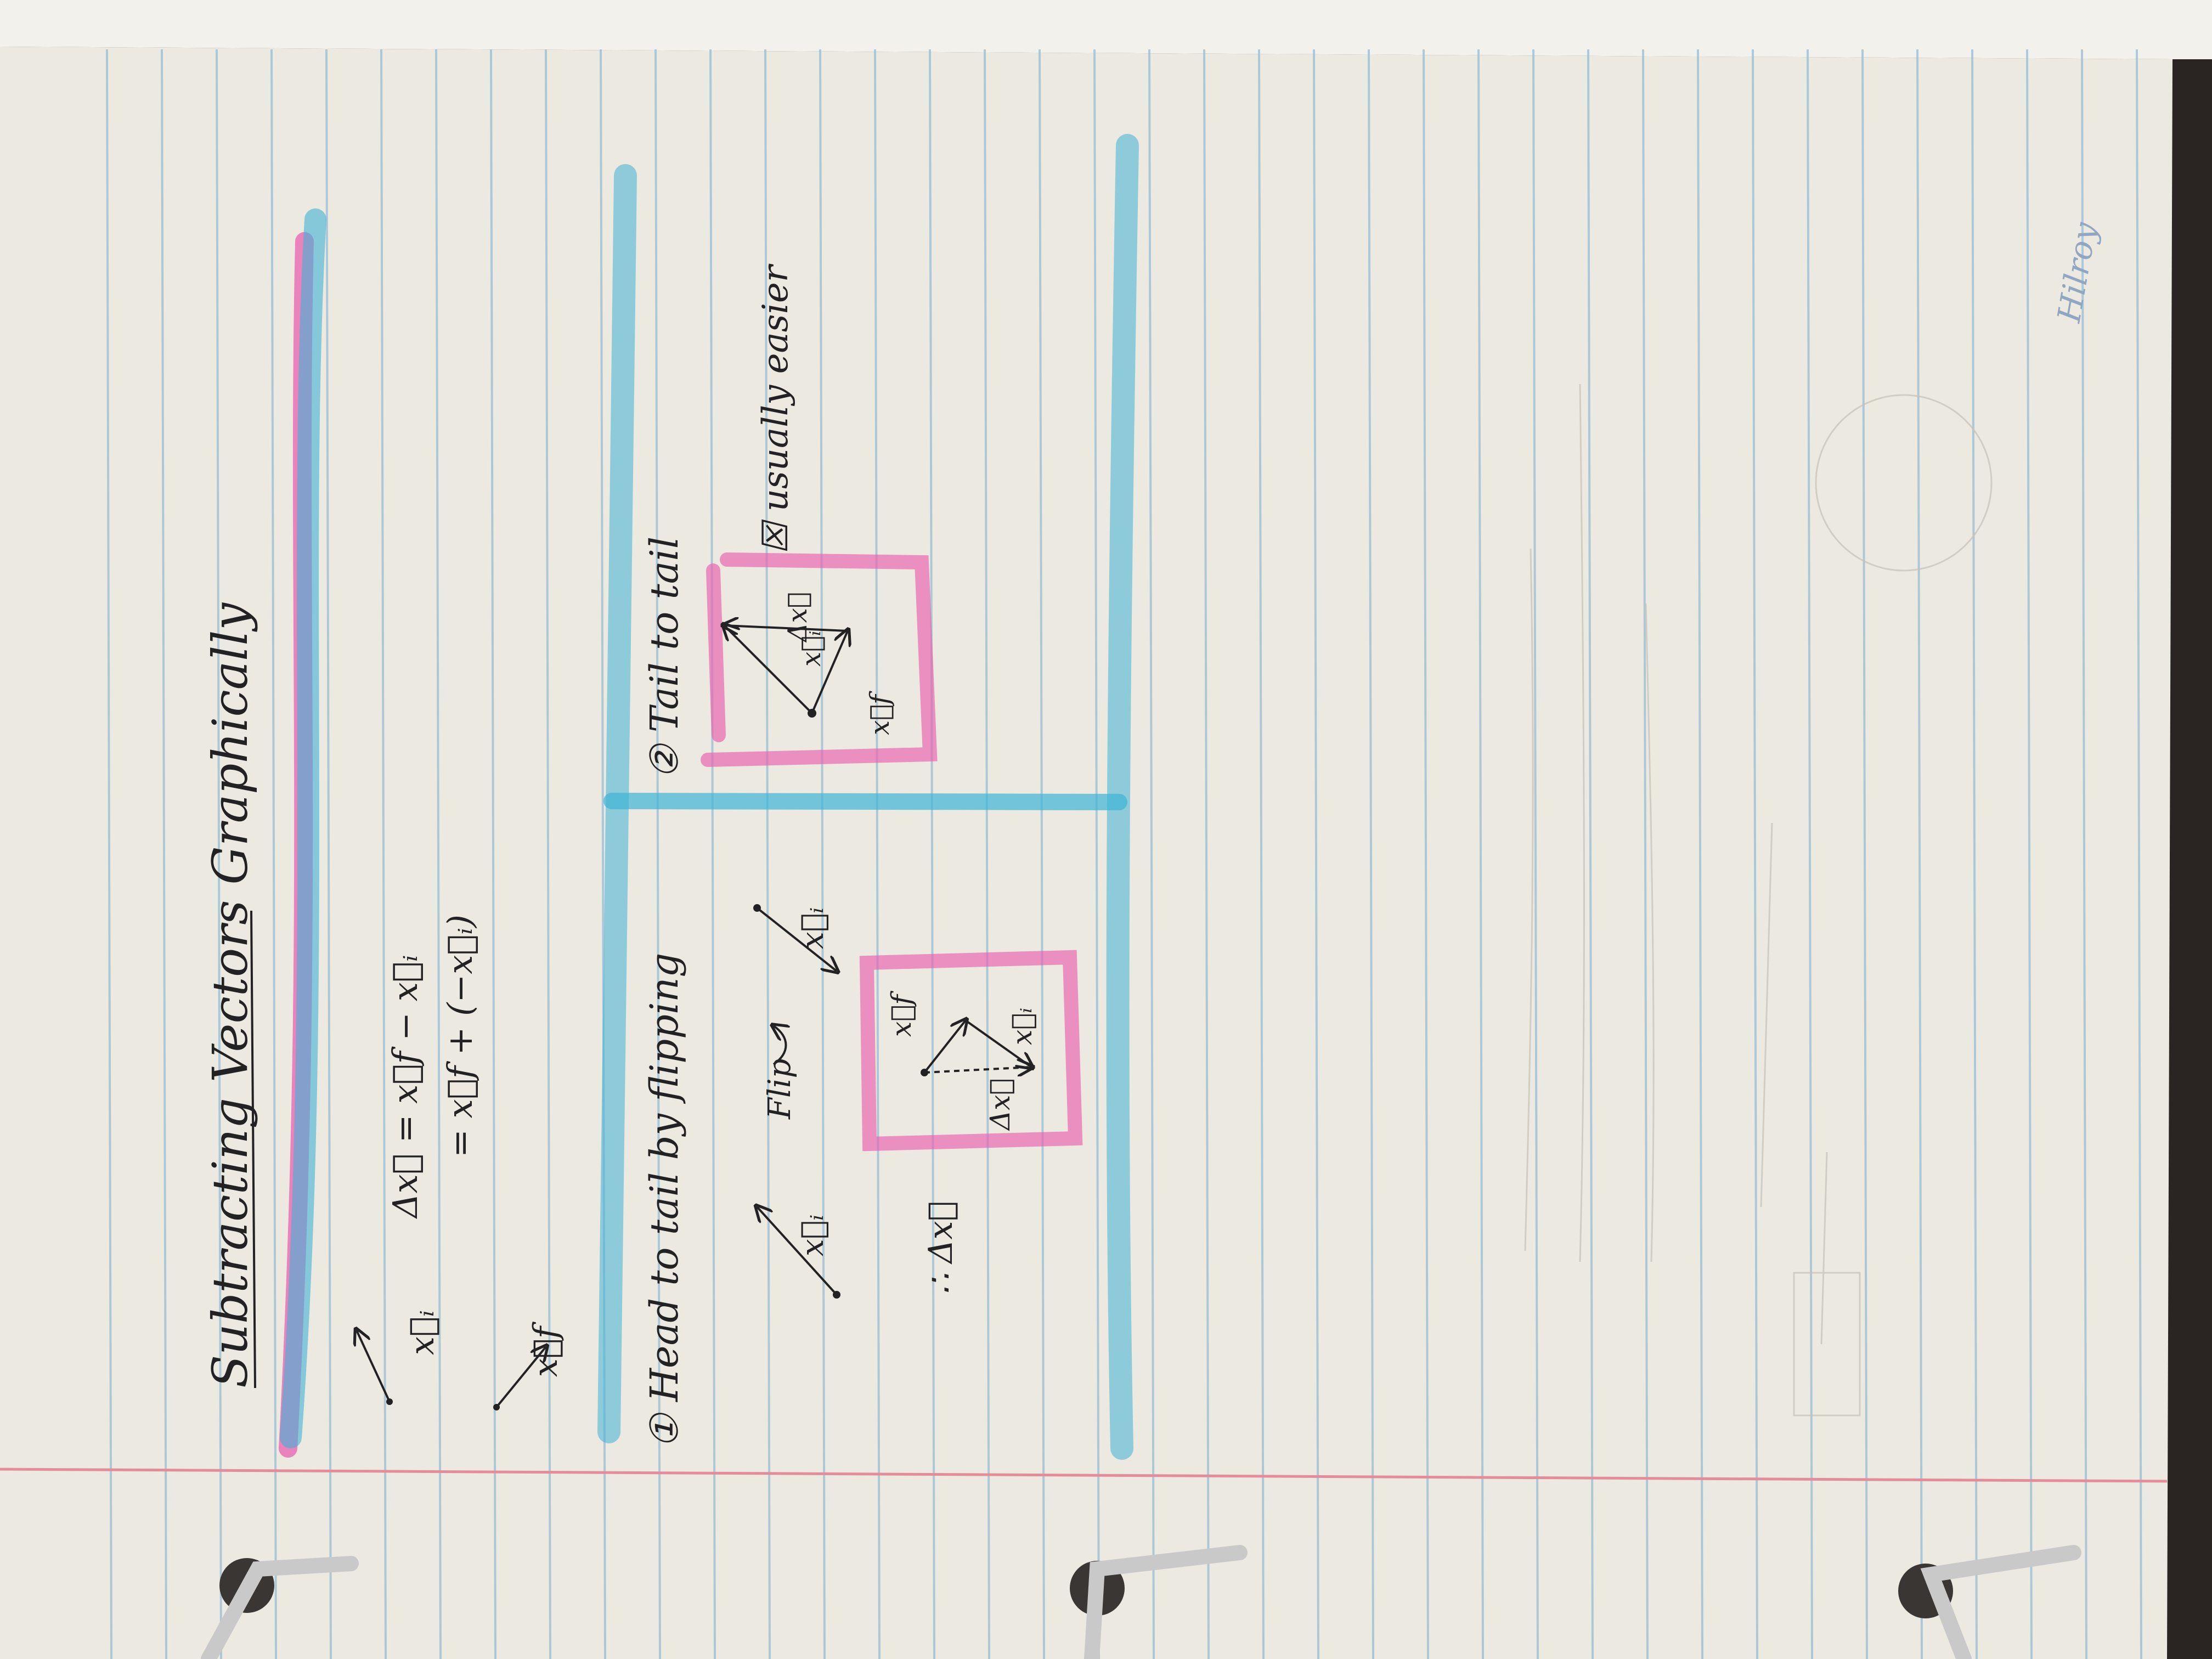 The image size is (2212, 1659). Describe the element at coordinates (813, 1235) in the screenshot. I see `method-1-xi-label: x⃗ᵢ` at that location.